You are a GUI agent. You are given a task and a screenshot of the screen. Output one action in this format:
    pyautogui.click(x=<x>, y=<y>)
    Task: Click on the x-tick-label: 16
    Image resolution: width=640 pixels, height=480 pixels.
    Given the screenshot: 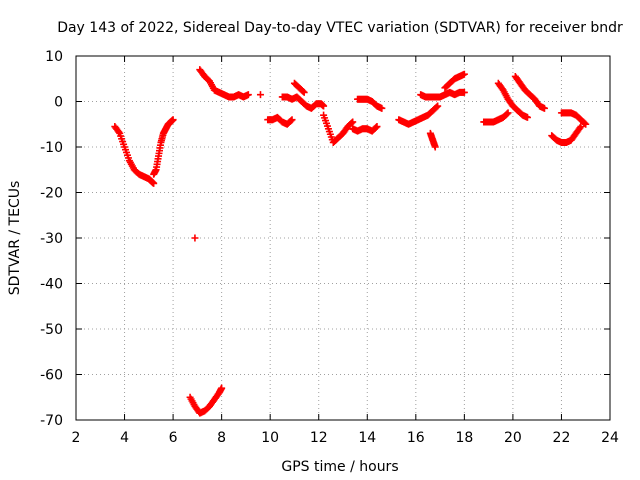 What is the action you would take?
    pyautogui.click(x=416, y=438)
    